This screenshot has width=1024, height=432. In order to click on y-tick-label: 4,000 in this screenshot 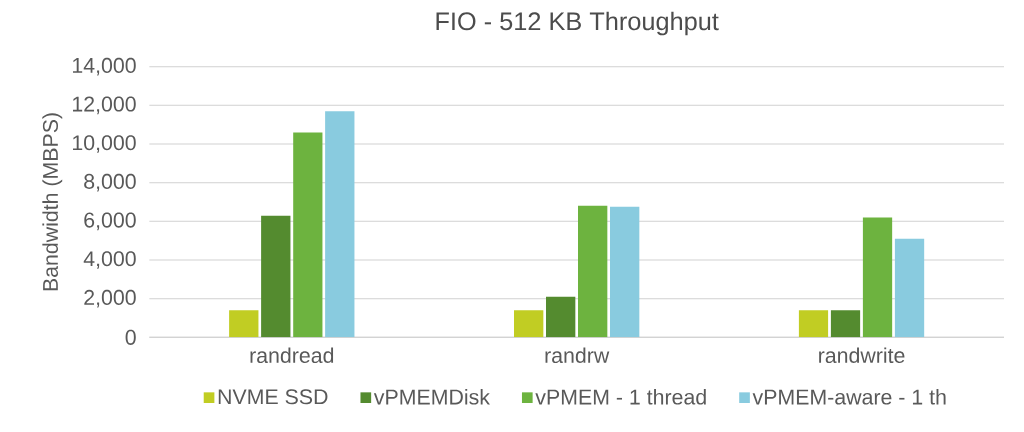, I will do `click(109, 260)`.